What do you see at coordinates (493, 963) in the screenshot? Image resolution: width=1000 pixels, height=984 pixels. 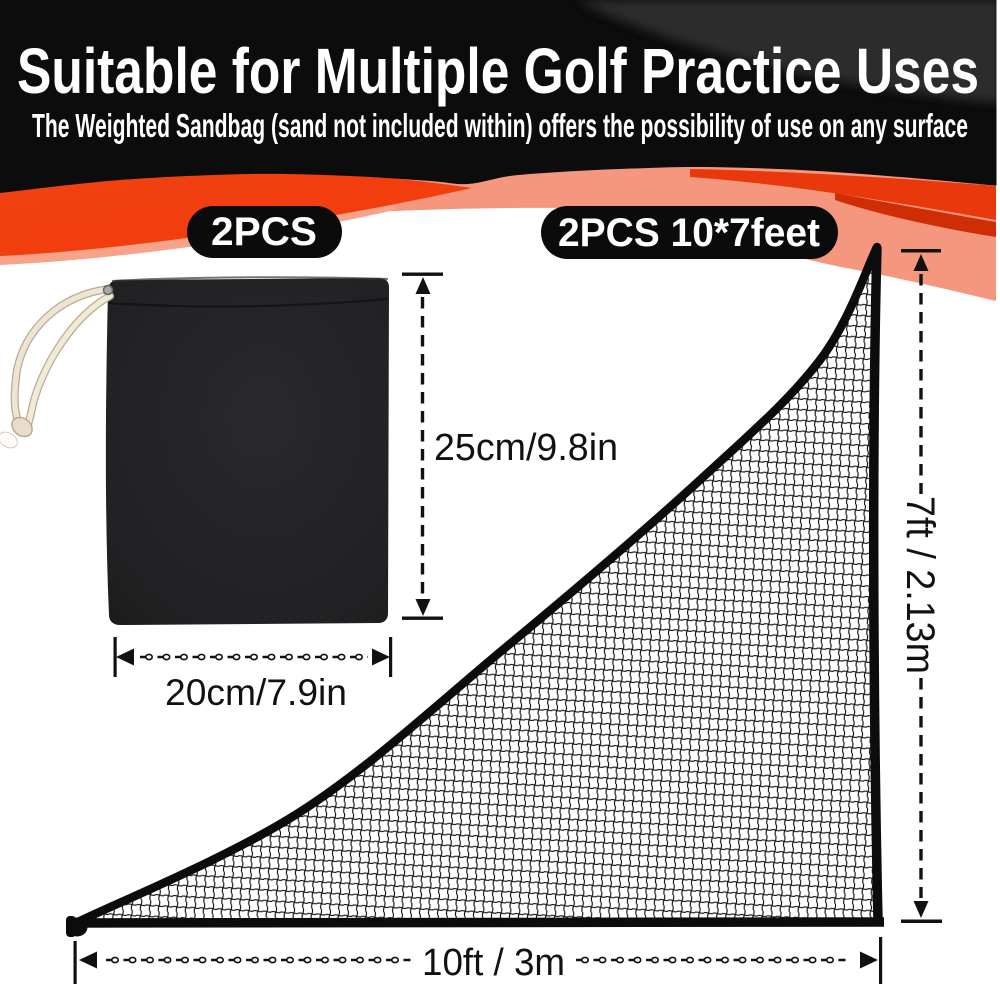 I see `svg-text: 10ft / 3m` at bounding box center [493, 963].